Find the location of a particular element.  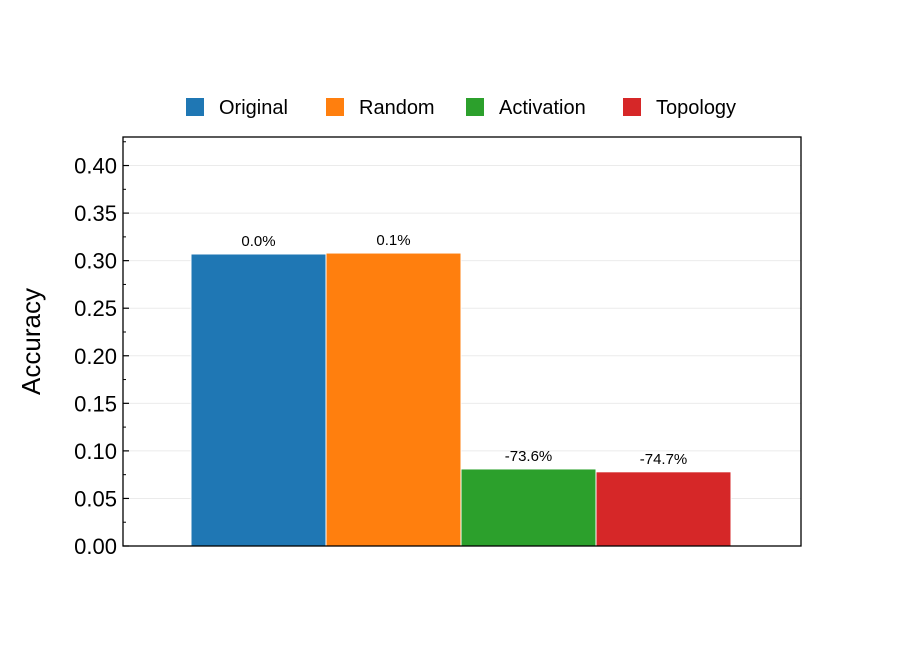

legend-swatch-original is located at coordinates (195, 107).